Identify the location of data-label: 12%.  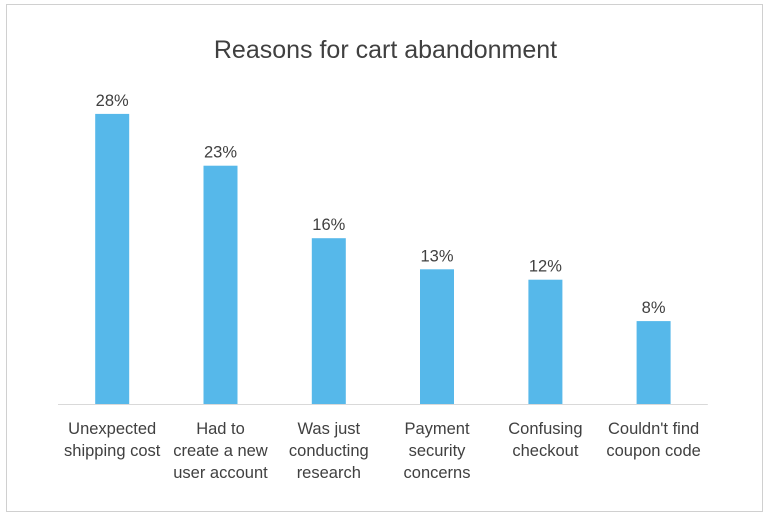
(545, 267).